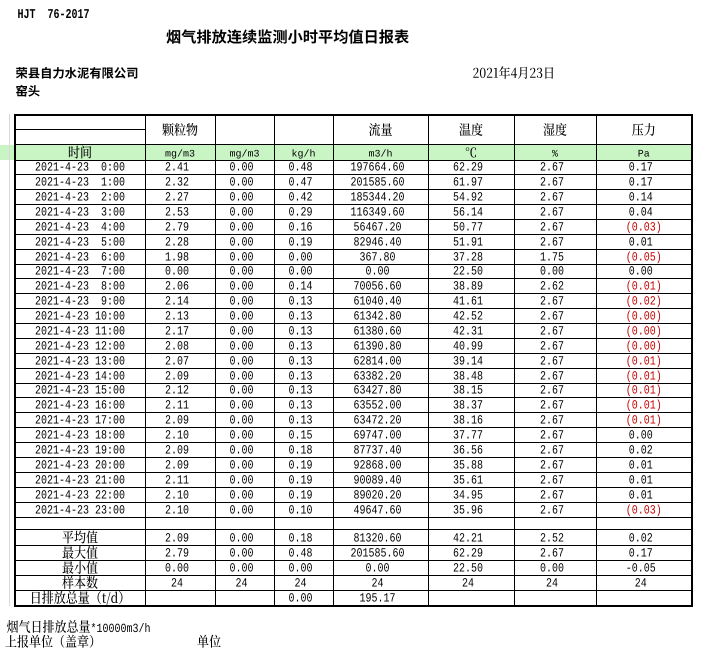  What do you see at coordinates (180, 317) in the screenshot?
I see `svg-text: 2.13` at bounding box center [180, 317].